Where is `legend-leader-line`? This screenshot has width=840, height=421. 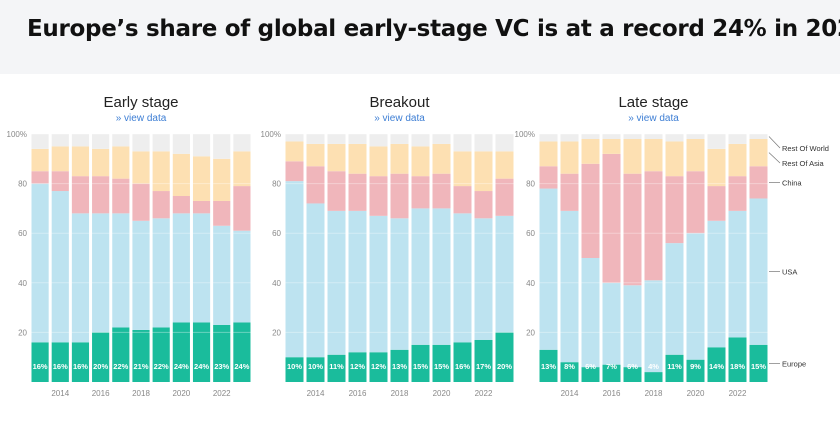
legend-leader-line is located at coordinates (774, 158).